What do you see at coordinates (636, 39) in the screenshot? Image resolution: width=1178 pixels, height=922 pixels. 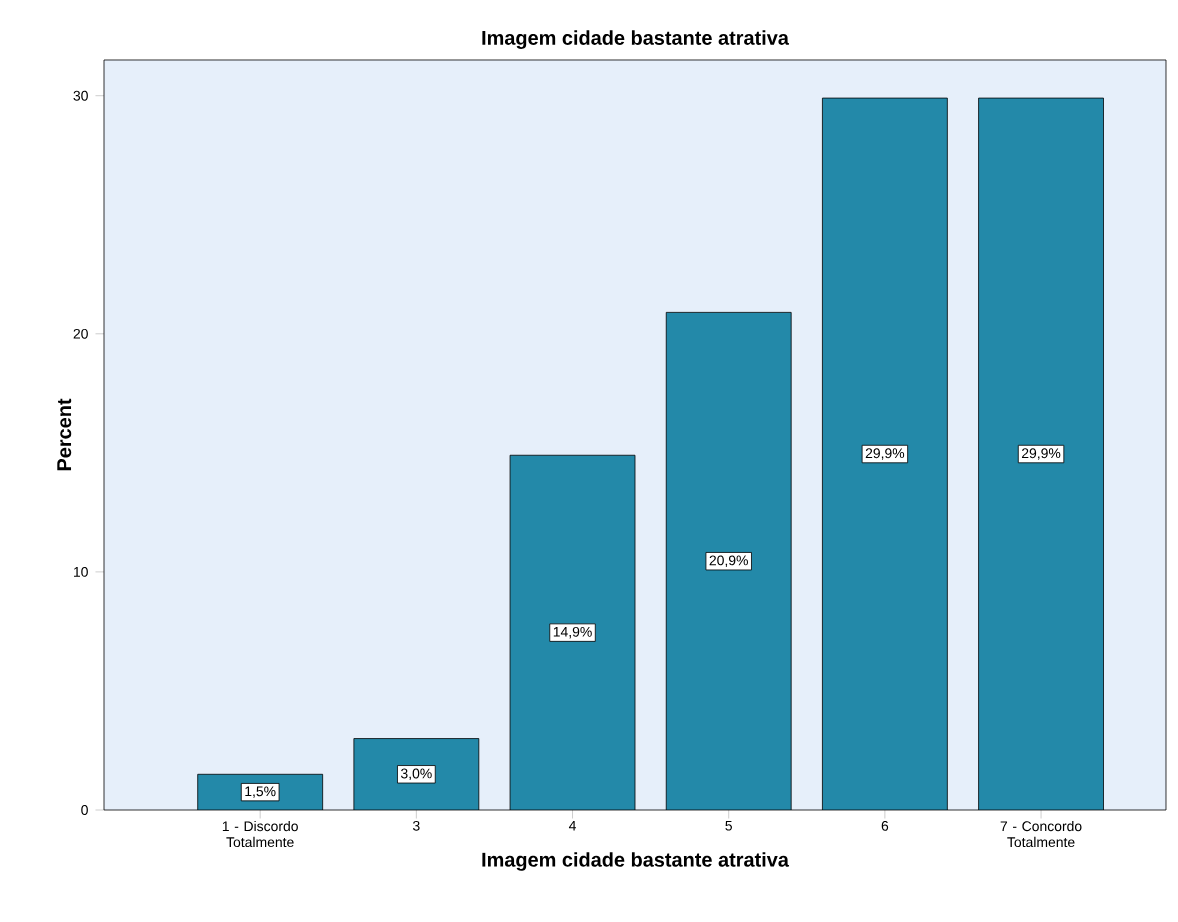 I see `chart-title: Imagem cidade bastante atrativa` at bounding box center [636, 39].